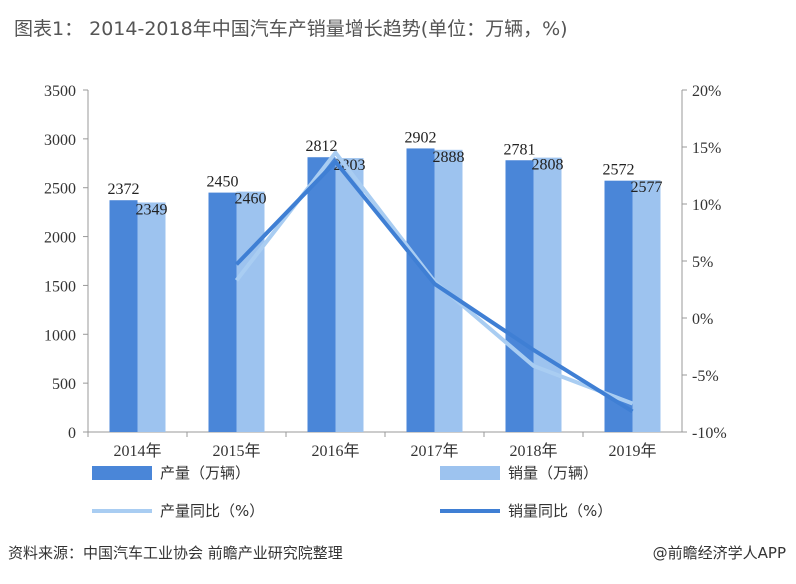  I want to click on left-tick-label: 1000, so click(60, 335).